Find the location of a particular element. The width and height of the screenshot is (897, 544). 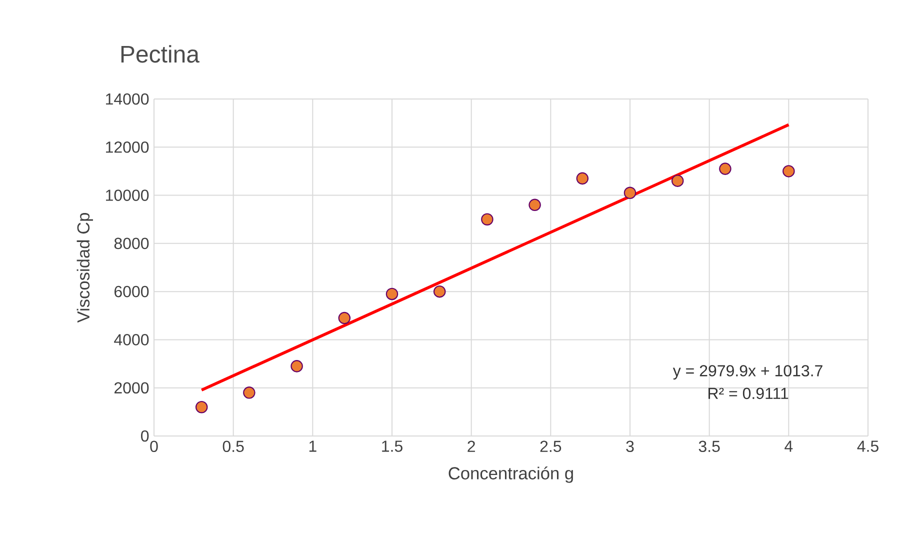

x-tick-label: 0.5 is located at coordinates (233, 446).